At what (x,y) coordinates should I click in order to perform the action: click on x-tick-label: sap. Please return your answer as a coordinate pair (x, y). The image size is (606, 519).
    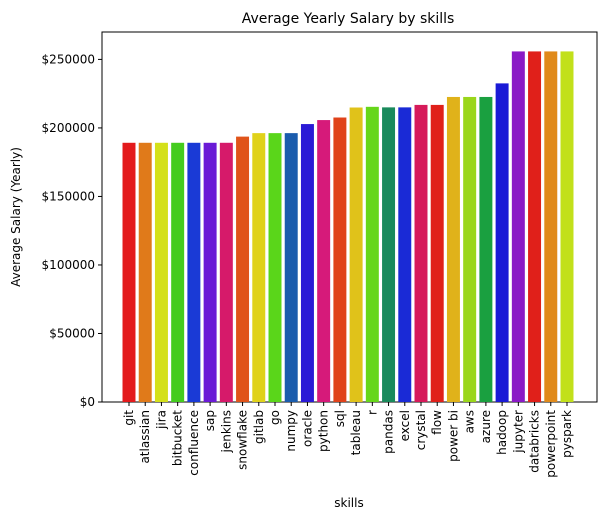
    Looking at the image, I should click on (210, 420).